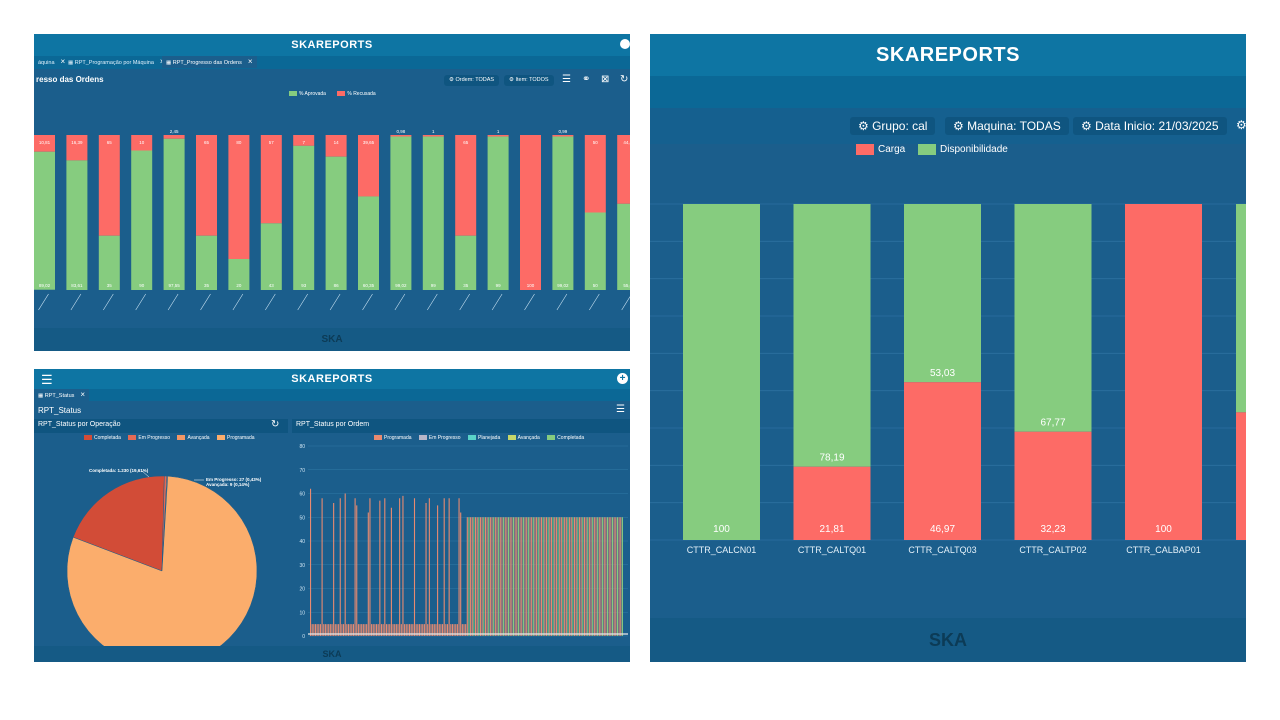 The width and height of the screenshot is (1280, 720). Describe the element at coordinates (586, 79) in the screenshot. I see `link-icon: ⚭` at that location.